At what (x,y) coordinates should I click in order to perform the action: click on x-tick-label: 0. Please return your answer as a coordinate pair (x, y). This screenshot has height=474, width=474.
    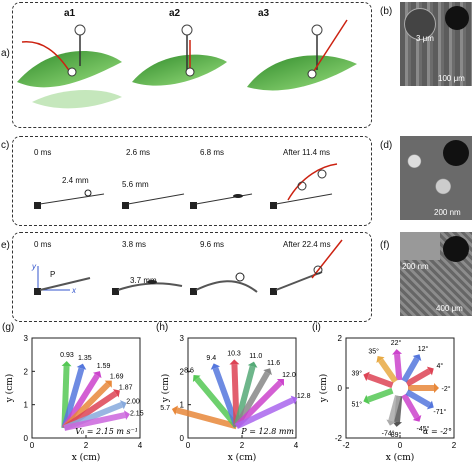
    Looking at the image, I should click on (400, 445).